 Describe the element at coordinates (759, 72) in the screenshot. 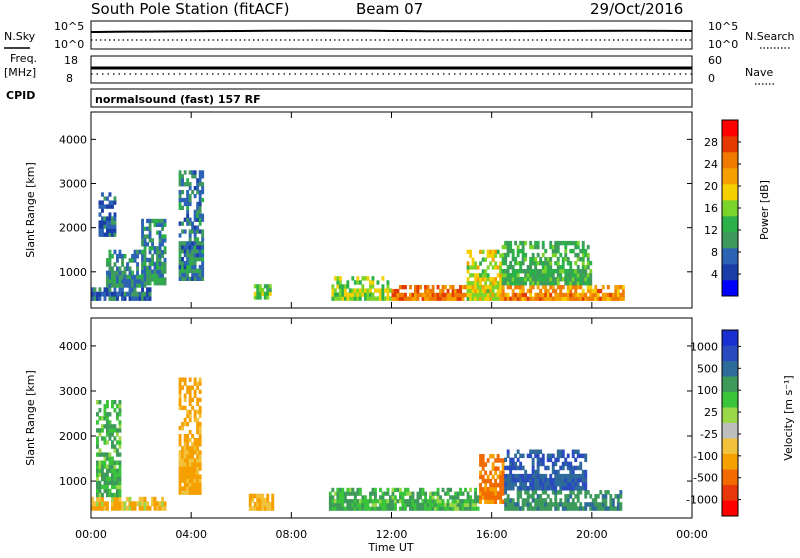

I see `nave-label: Nave` at that location.